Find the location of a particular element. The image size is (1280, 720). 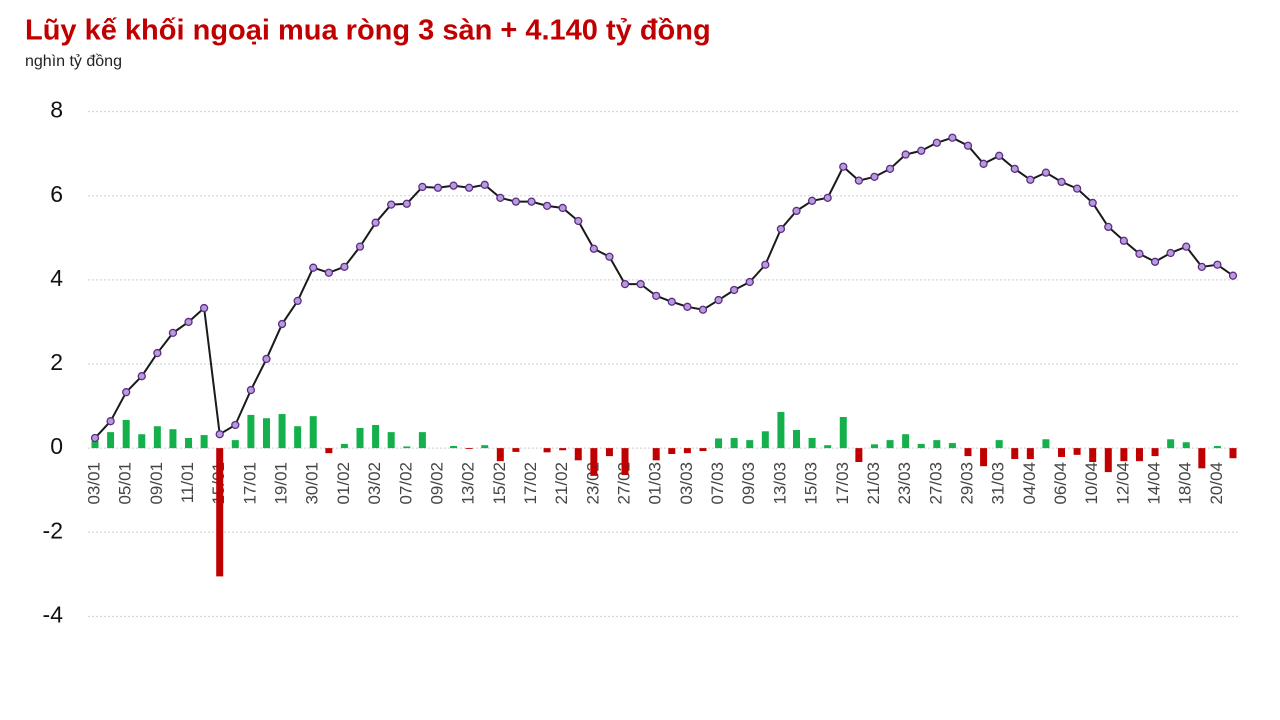

y-tick-label: 2 is located at coordinates (56, 362).